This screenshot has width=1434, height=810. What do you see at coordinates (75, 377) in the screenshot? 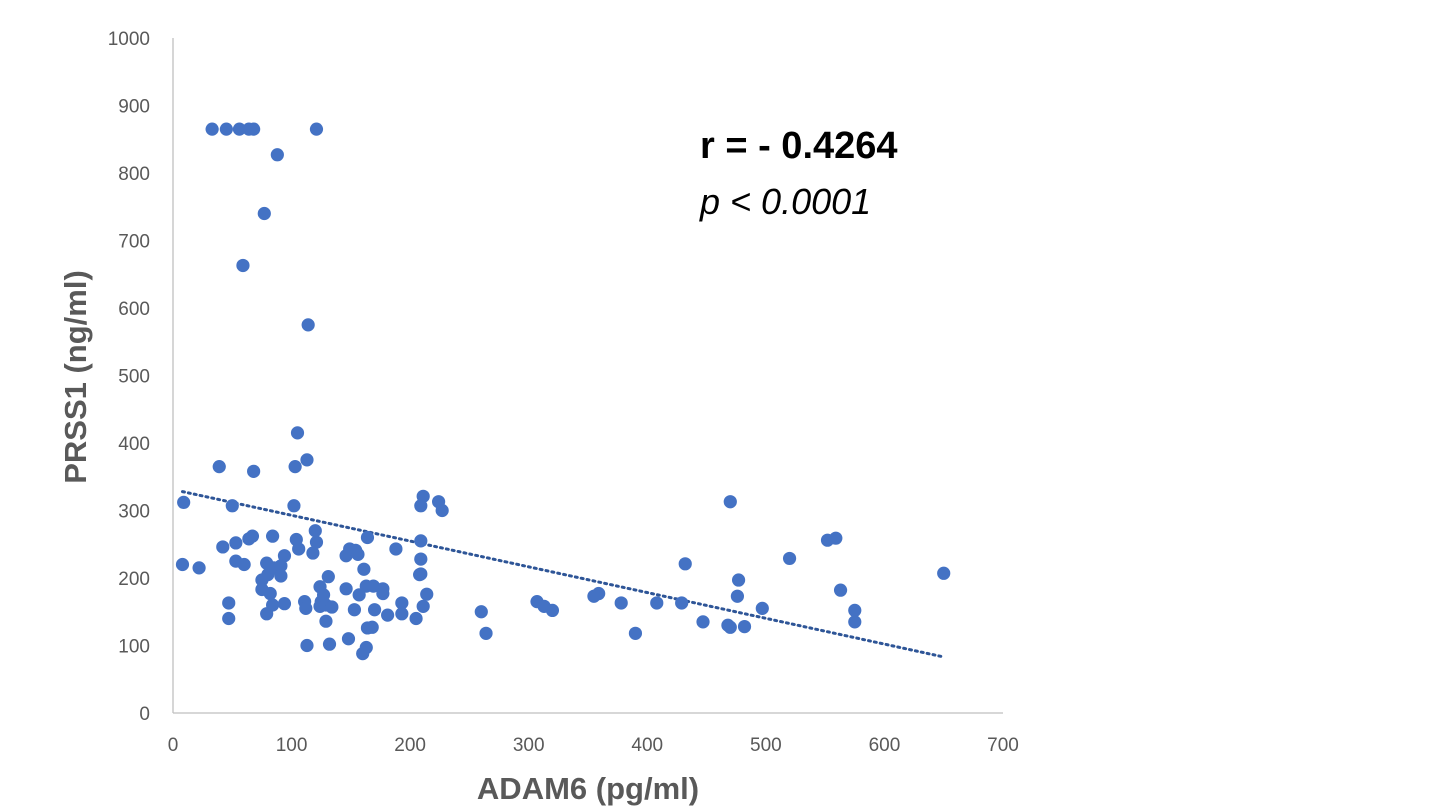
I see `y-axis-title: PRSS1 (ng/ml)` at bounding box center [75, 377].